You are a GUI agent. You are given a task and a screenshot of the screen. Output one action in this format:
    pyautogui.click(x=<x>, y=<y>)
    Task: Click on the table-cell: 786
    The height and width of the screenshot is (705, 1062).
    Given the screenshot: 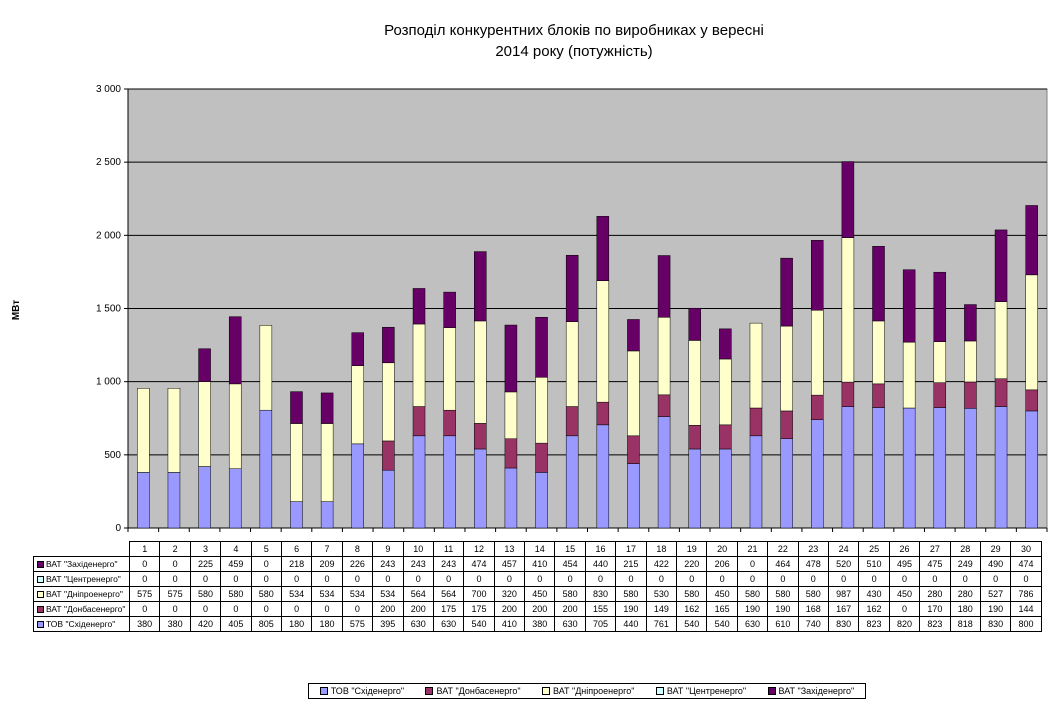 What is the action you would take?
    pyautogui.click(x=1026, y=594)
    